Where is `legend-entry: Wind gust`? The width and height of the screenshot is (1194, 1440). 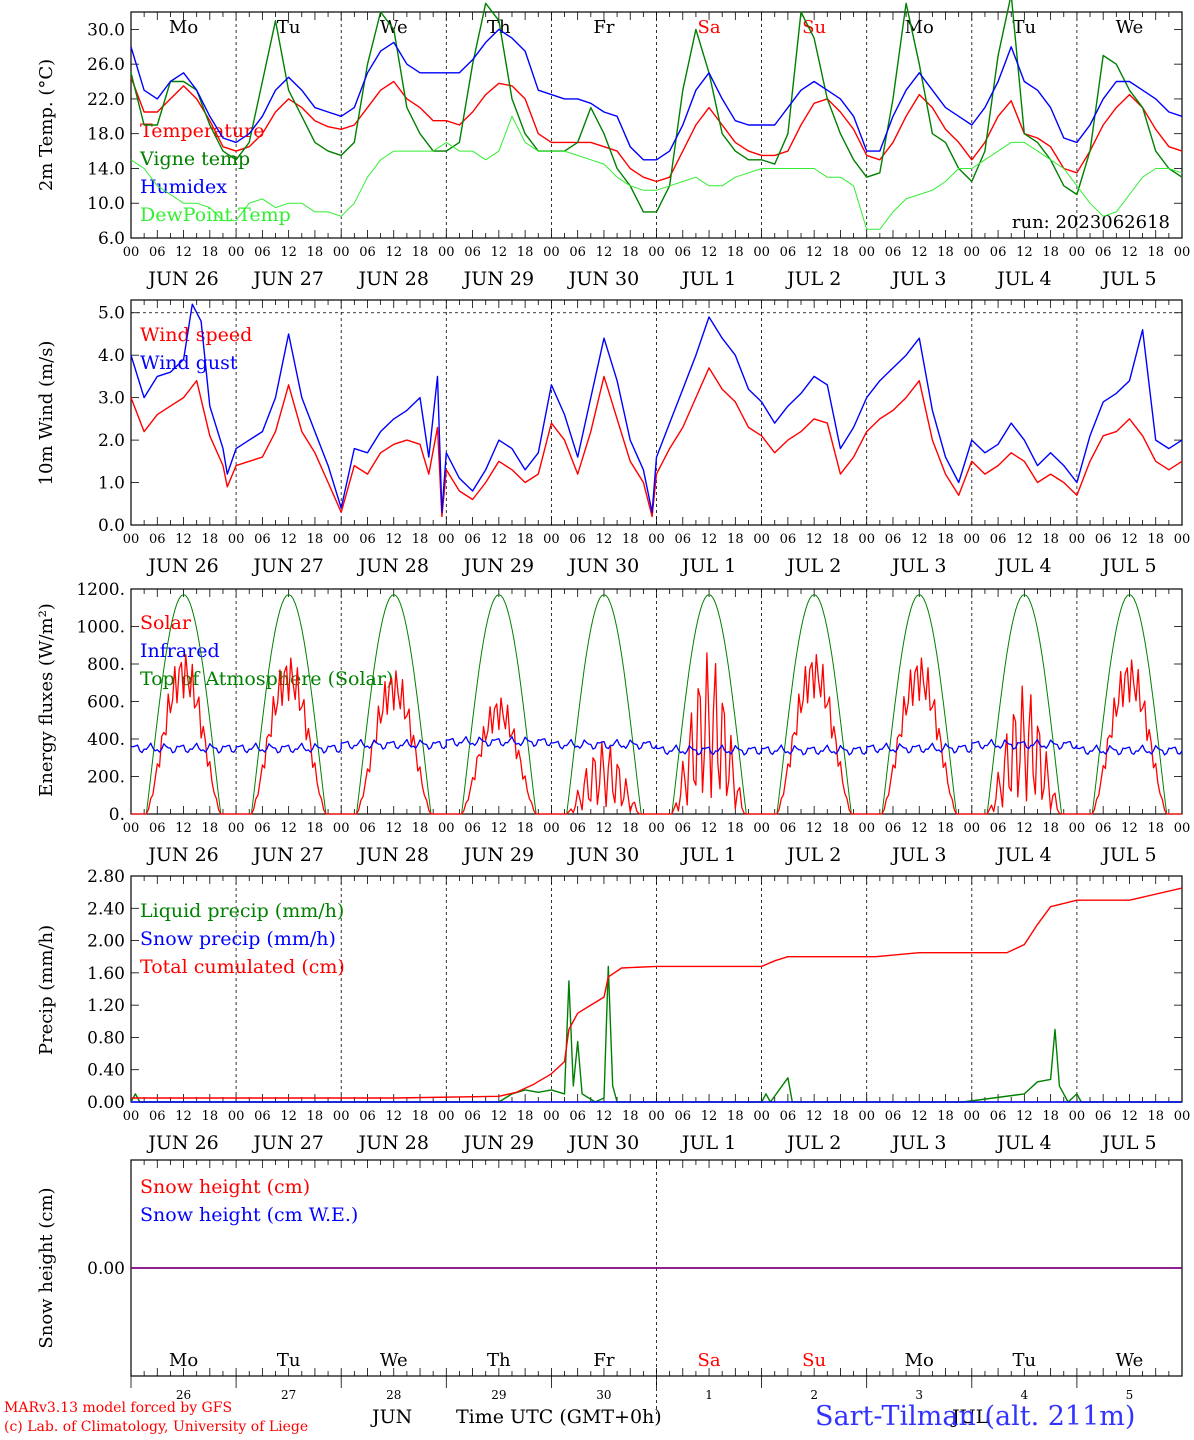 legend-entry: Wind gust is located at coordinates (189, 363).